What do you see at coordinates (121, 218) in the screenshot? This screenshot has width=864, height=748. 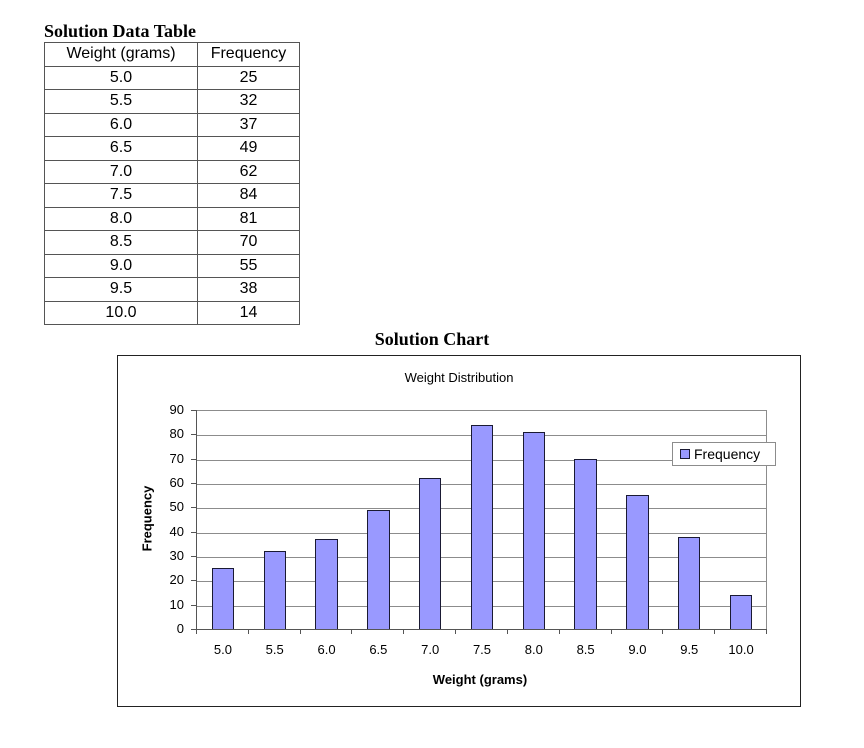 I see `cell-weight: 8.0` at bounding box center [121, 218].